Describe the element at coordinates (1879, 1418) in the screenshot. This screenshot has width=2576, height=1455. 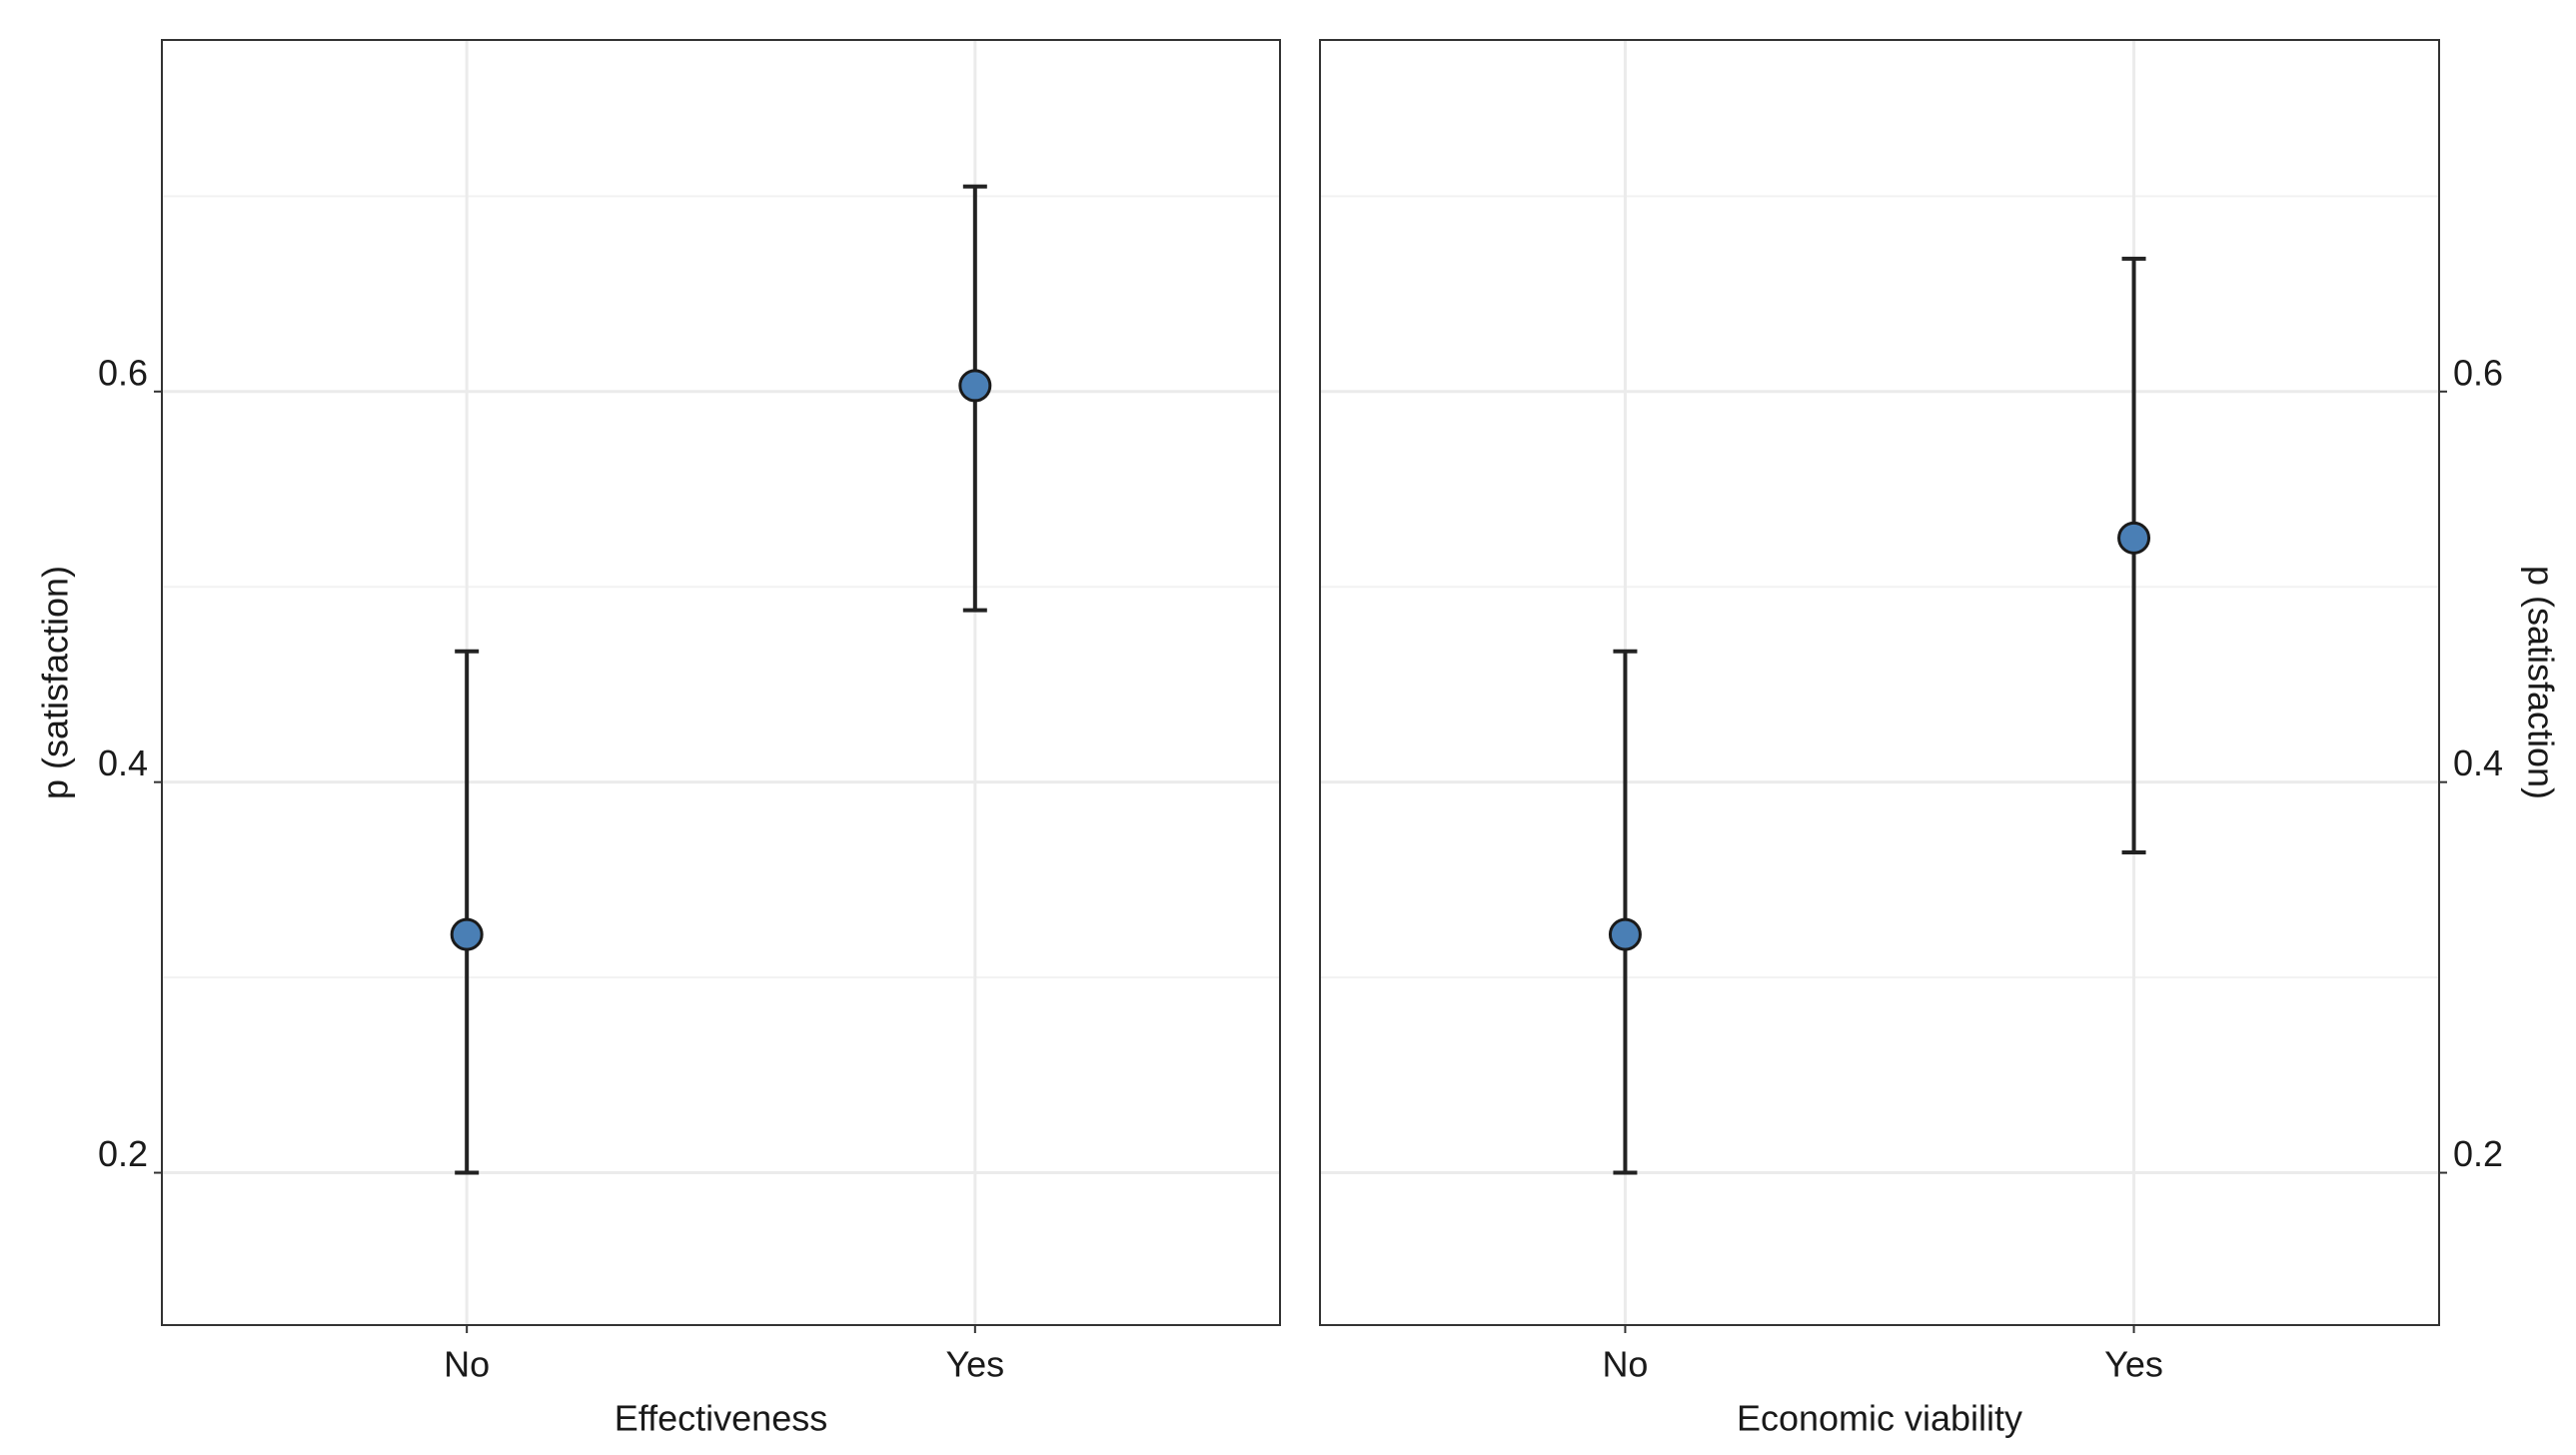
I see `x-axis-title: Economic viability` at that location.